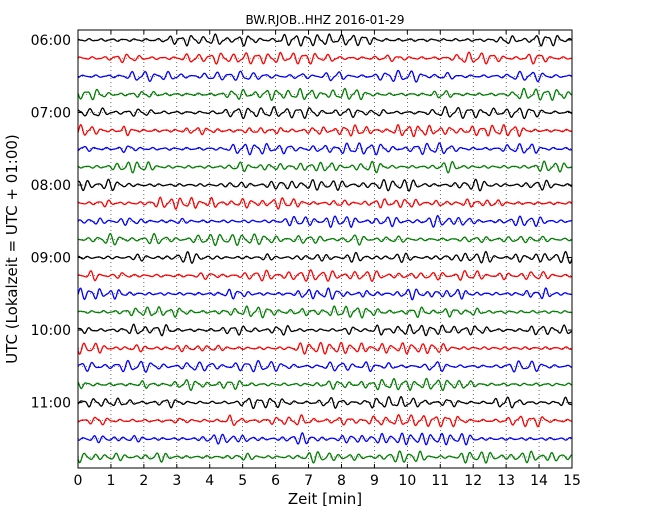 The height and width of the screenshot is (524, 650). What do you see at coordinates (51, 404) in the screenshot?
I see `y-tick-label: 11:00` at bounding box center [51, 404].